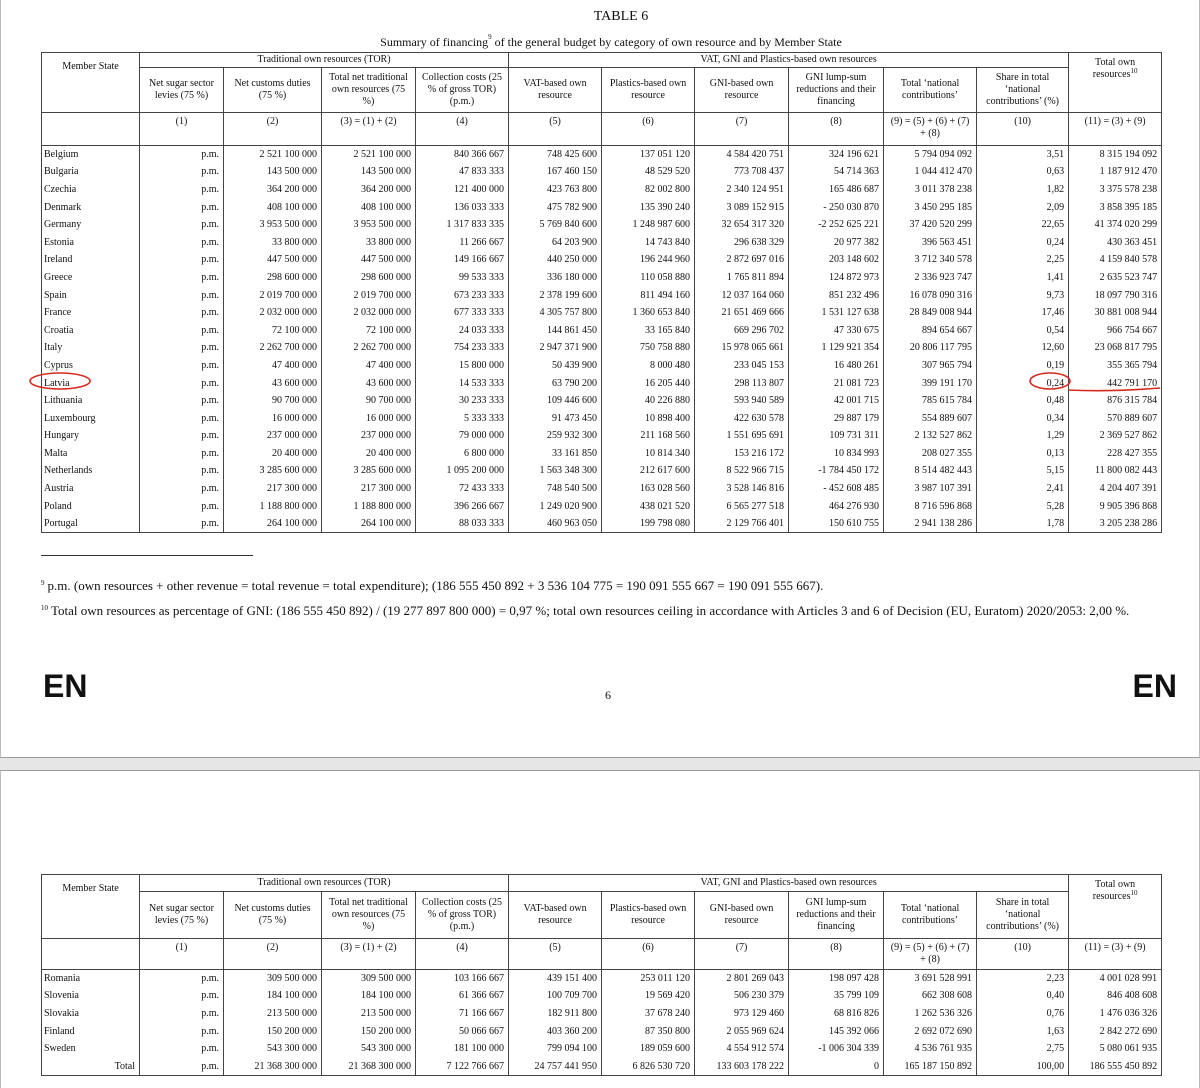 The width and height of the screenshot is (1200, 1088). I want to click on cell: 50 066 667, so click(462, 1031).